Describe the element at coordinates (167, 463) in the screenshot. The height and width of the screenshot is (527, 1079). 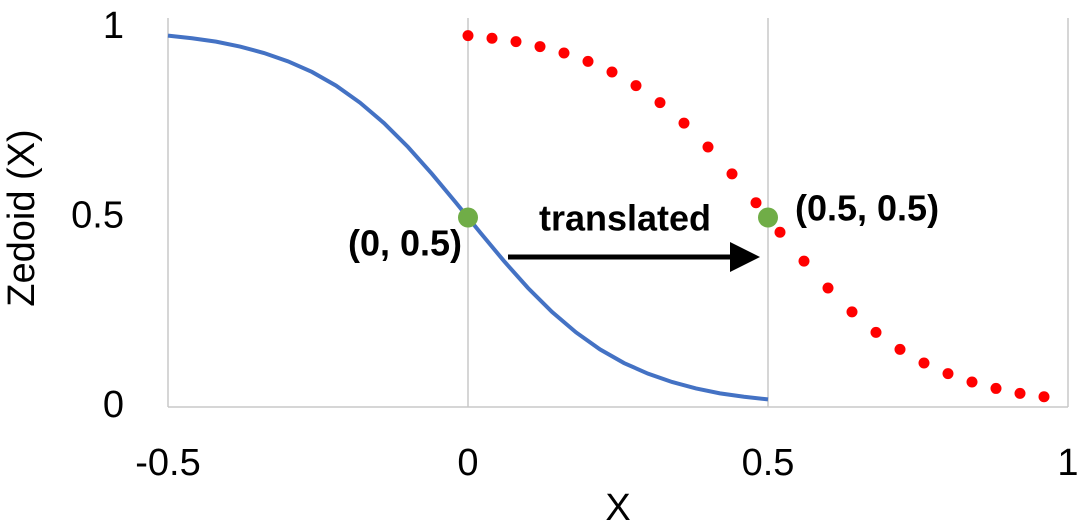
I see `x-tick-label: -0.5` at that location.